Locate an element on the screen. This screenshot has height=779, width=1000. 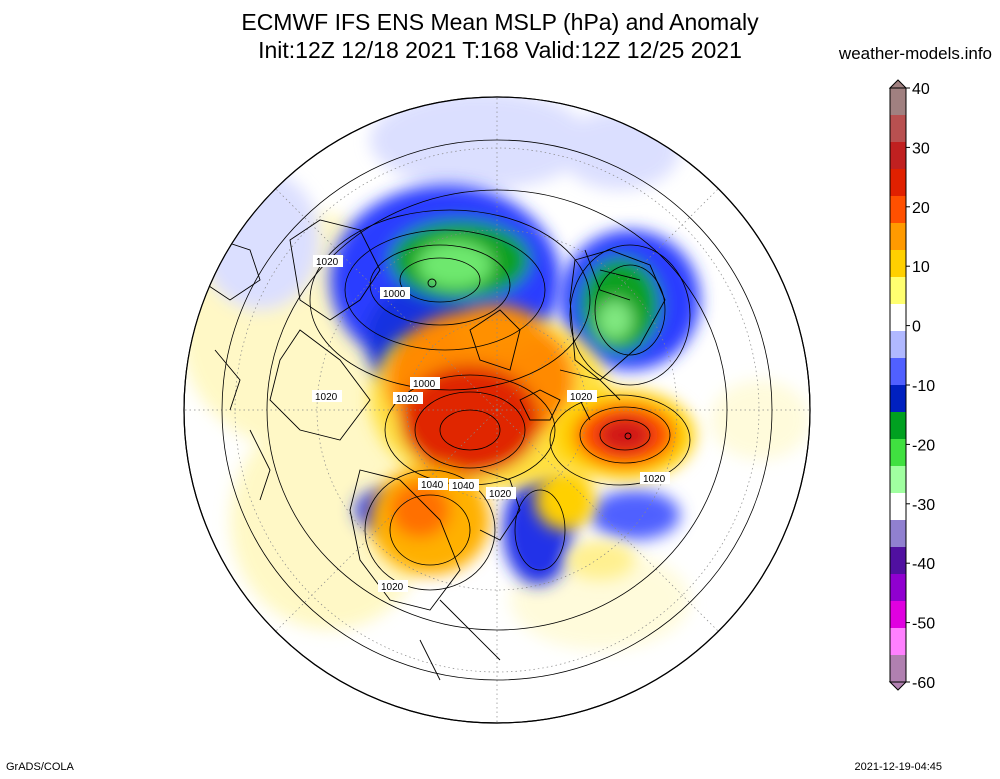
colorbar: 40 30 20 10 0 -10 -20 -30 -40 -50 -60 is located at coordinates (911, 385).